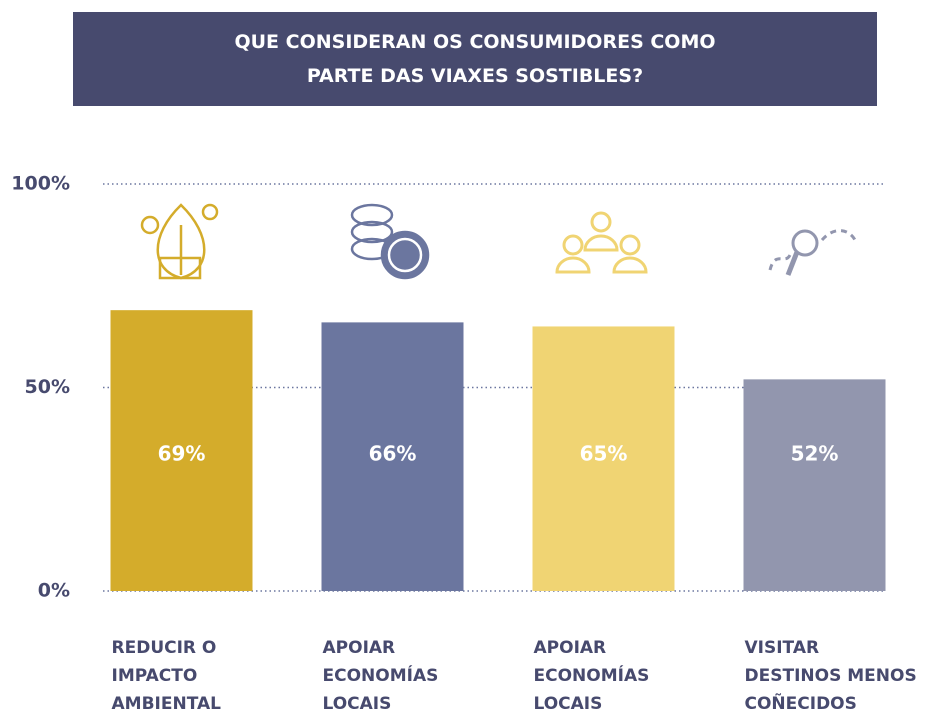  Describe the element at coordinates (179, 241) in the screenshot. I see `icon-environment` at that location.